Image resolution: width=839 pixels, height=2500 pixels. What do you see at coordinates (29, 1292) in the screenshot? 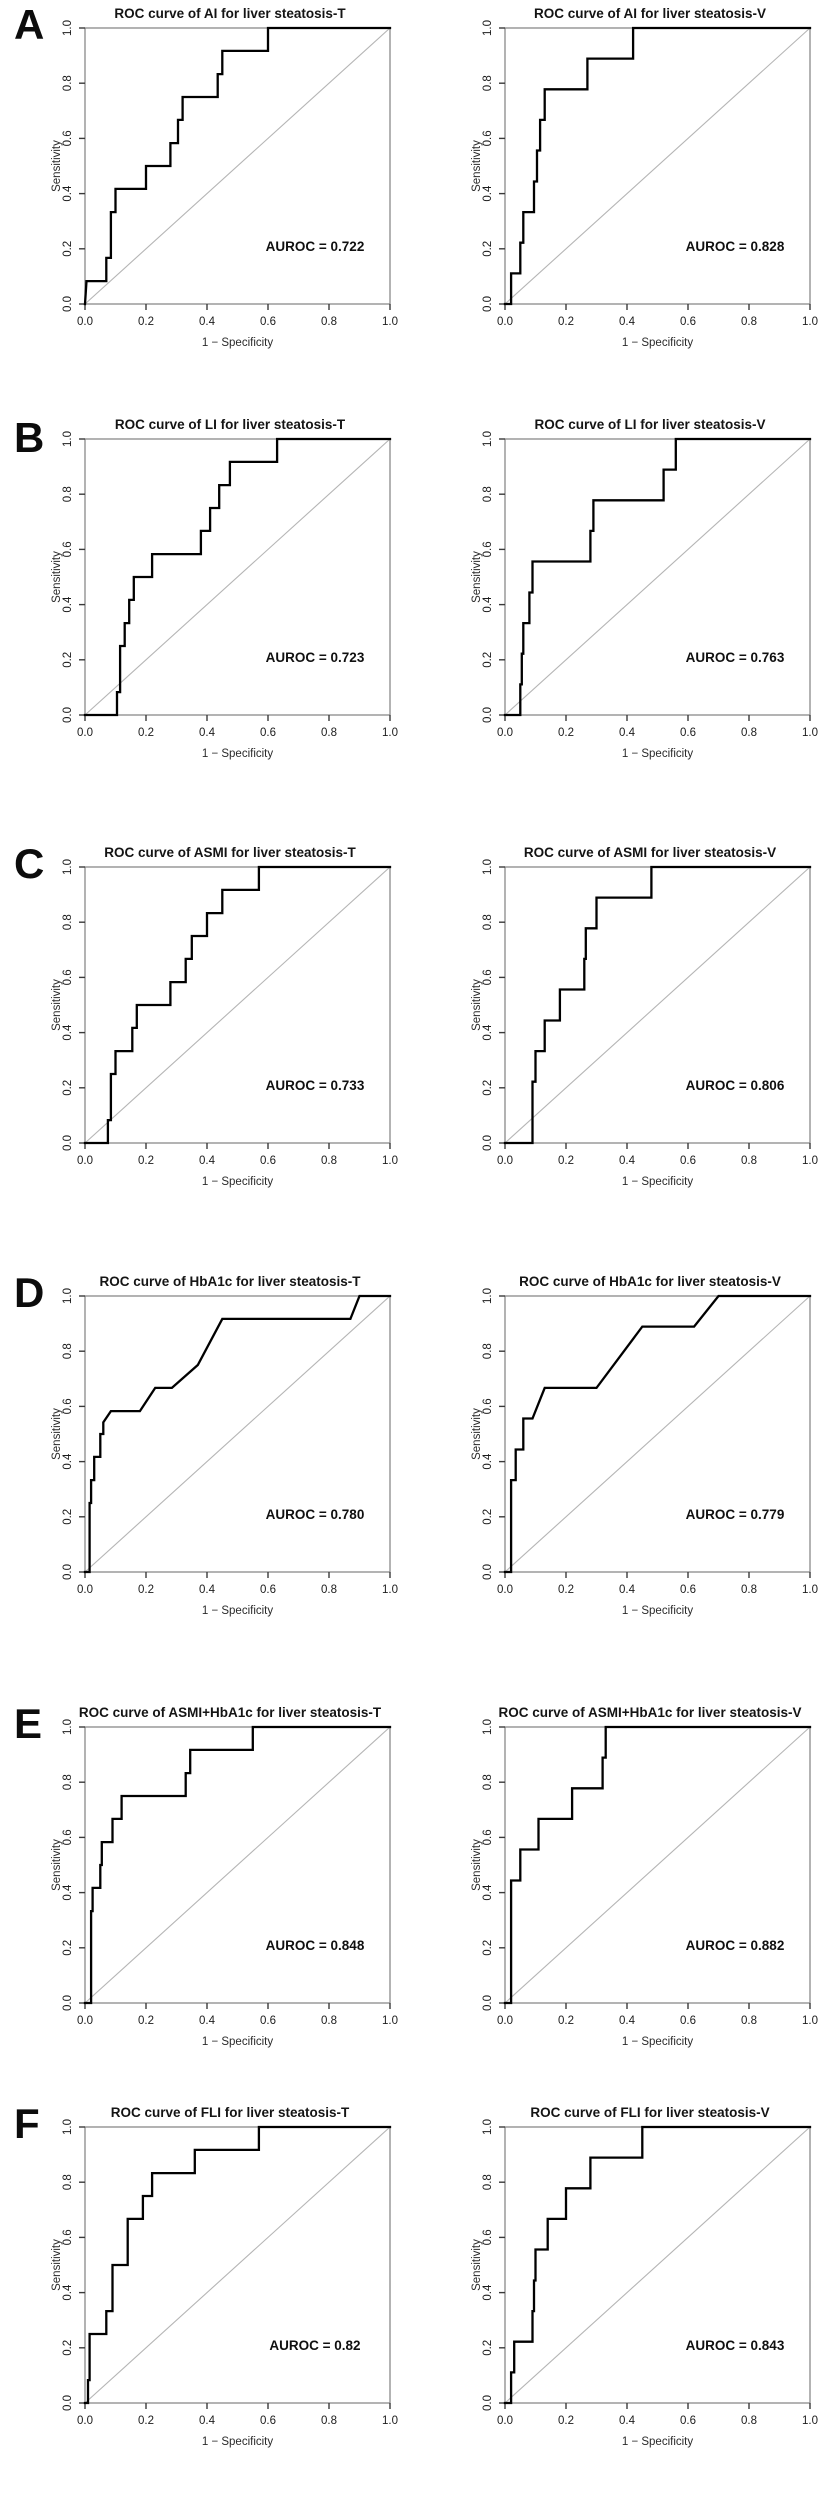
I see `panel-letter: D` at bounding box center [29, 1292].